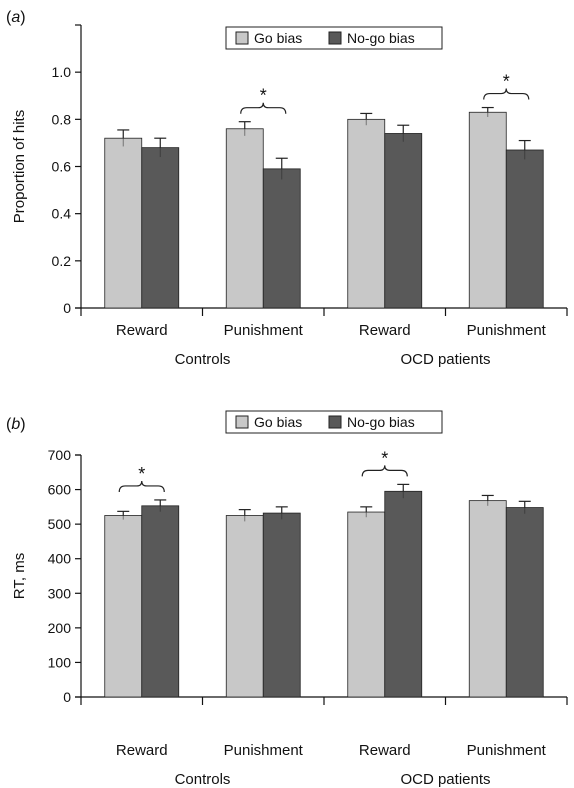  Describe the element at coordinates (19, 166) in the screenshot. I see `y-axis-label: Proportion of hits` at that location.